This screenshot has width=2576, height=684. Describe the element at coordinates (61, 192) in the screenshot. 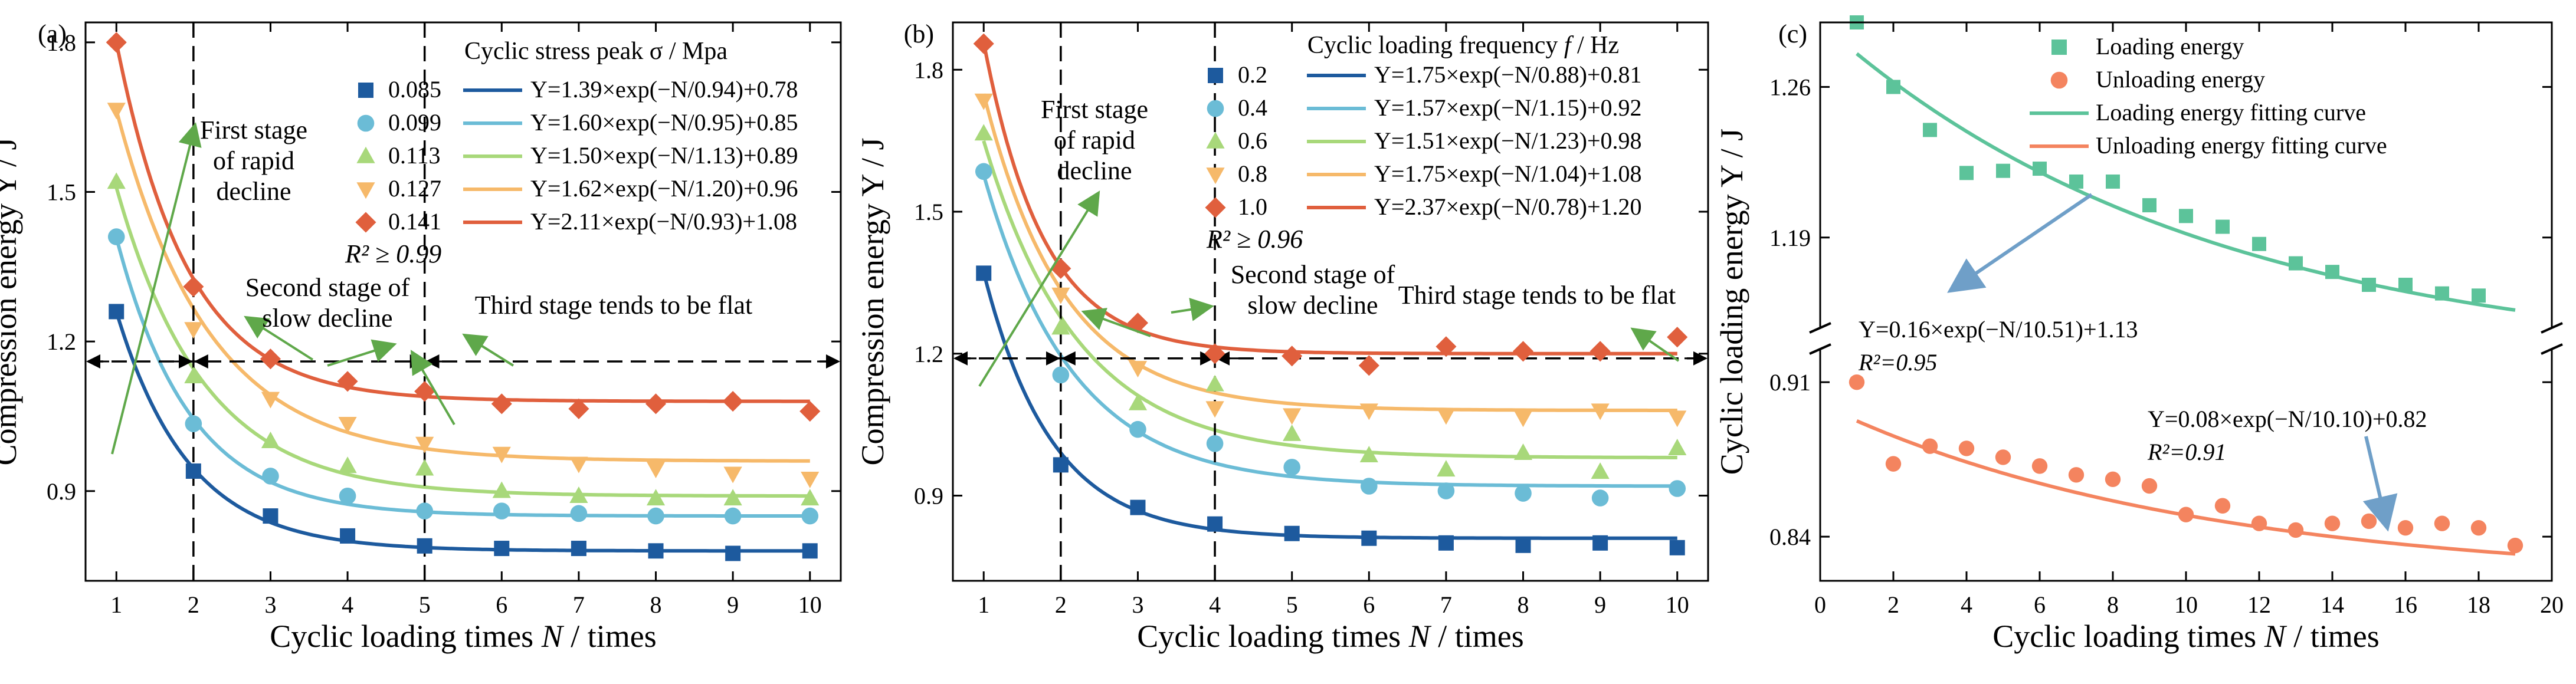

I see `y-tick-label: 1.5` at that location.